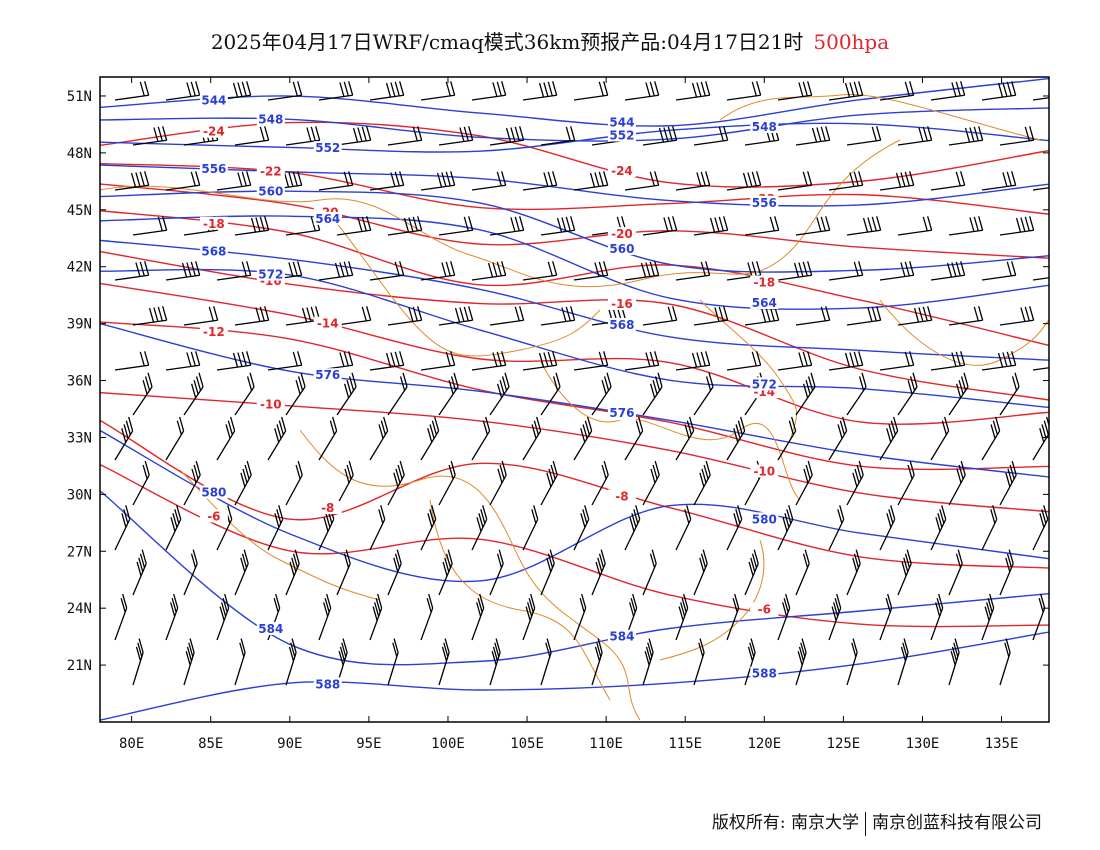  Describe the element at coordinates (210, 744) in the screenshot. I see `lon-label: 85E` at that location.